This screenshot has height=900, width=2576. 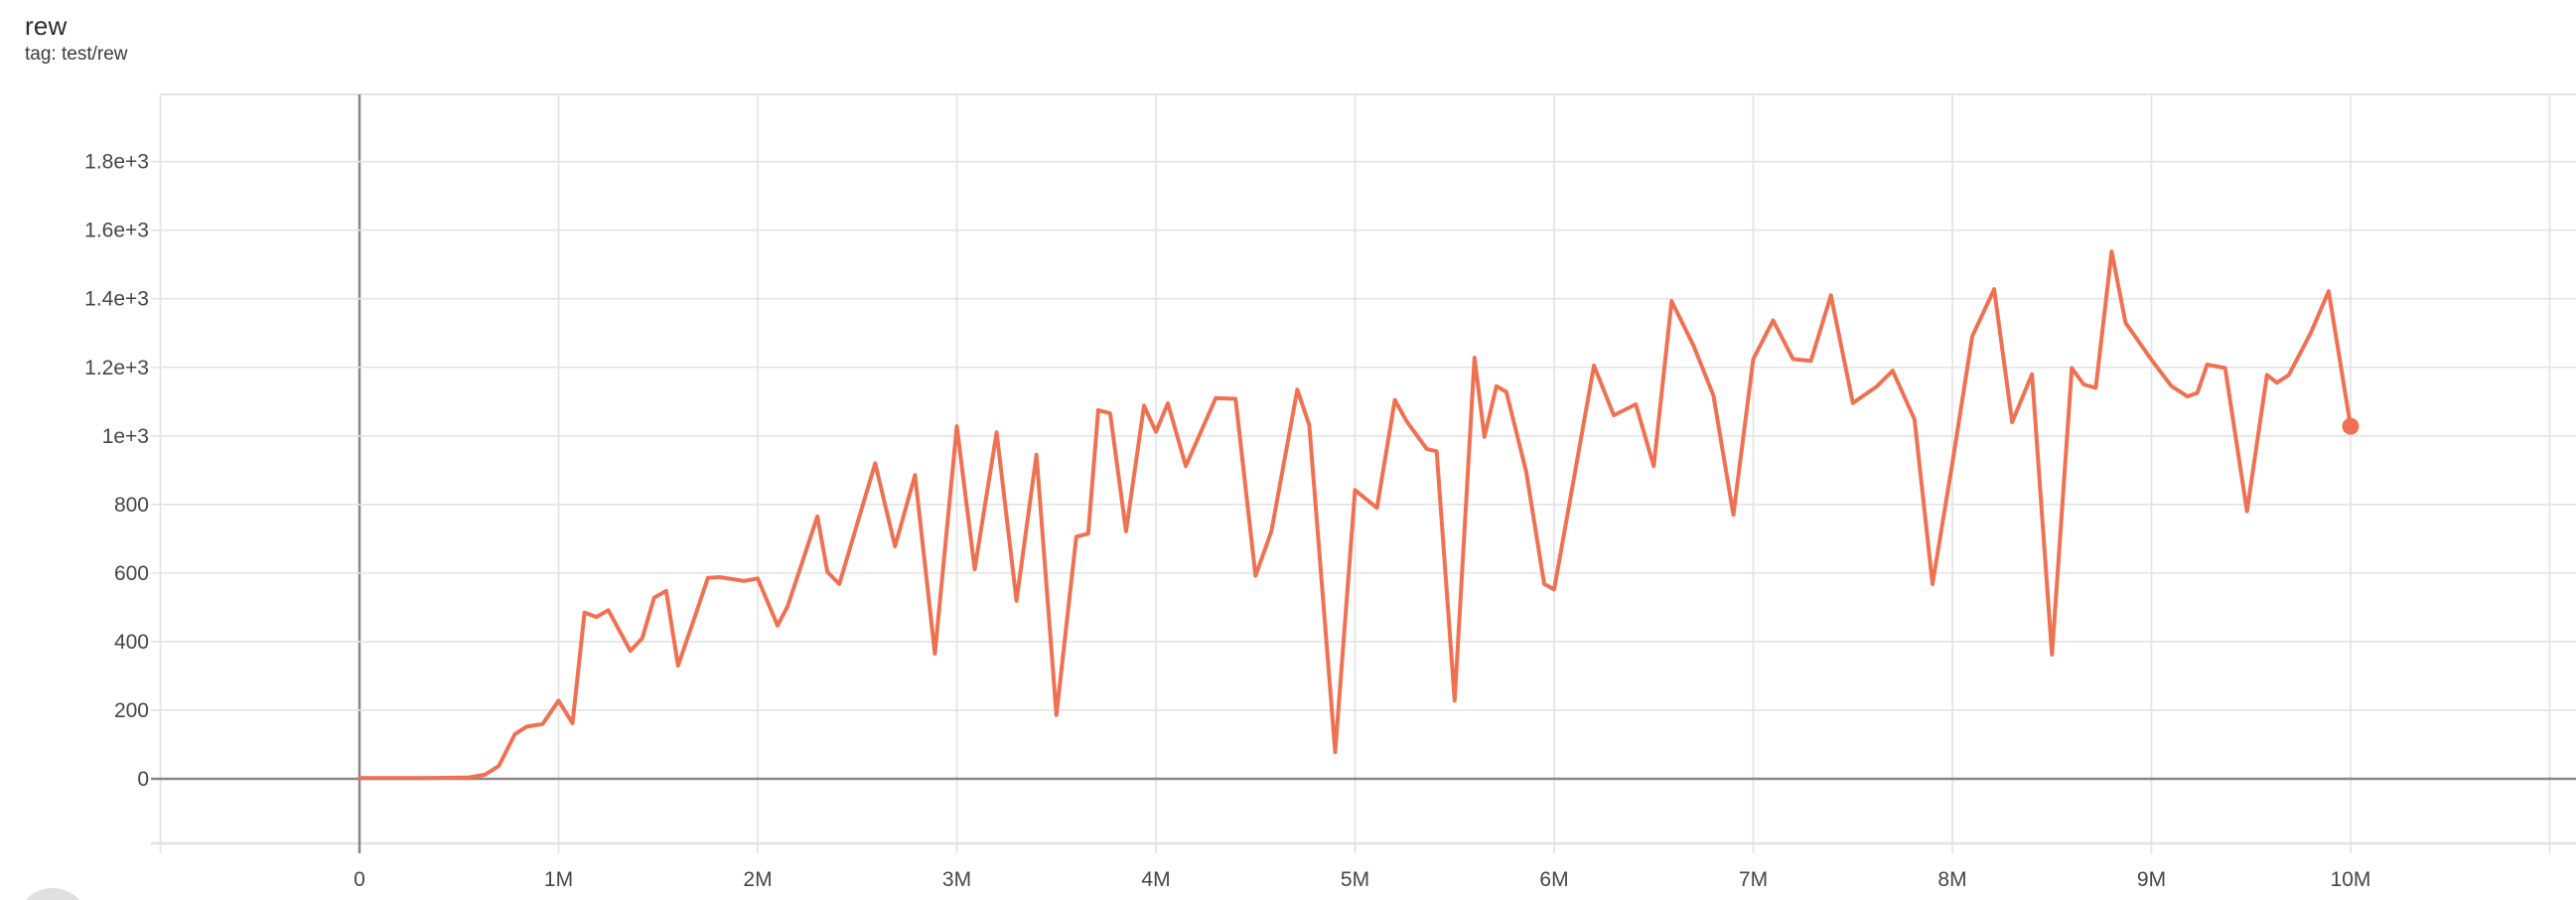 I want to click on y-tick-label: 1.4e+3, so click(x=117, y=299).